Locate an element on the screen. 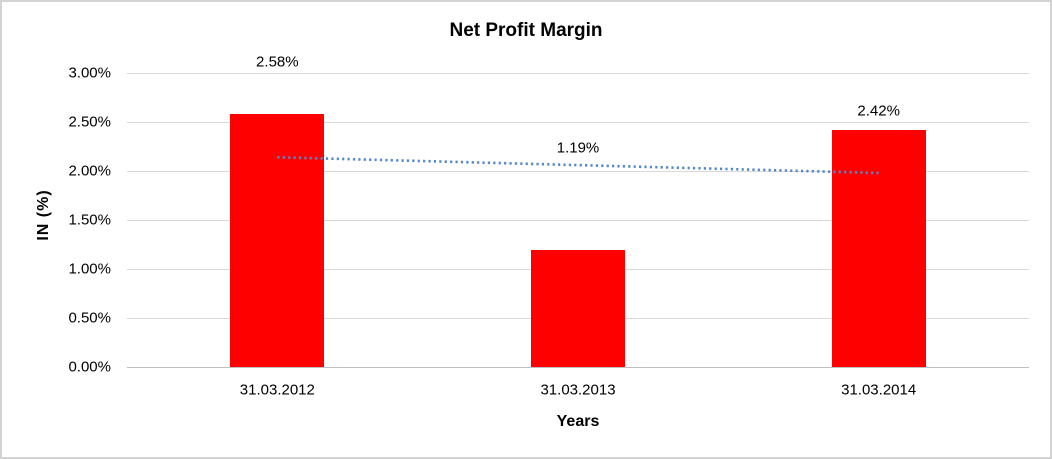 This screenshot has height=459, width=1052. y-tick-label: 3.00% is located at coordinates (89, 73).